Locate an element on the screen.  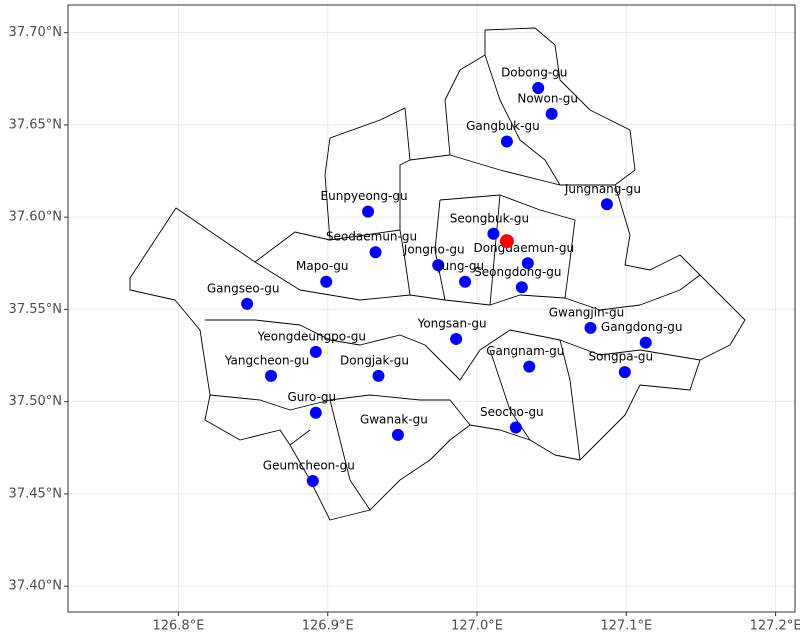
district-label: Yangcheon-gu is located at coordinates (266, 360).